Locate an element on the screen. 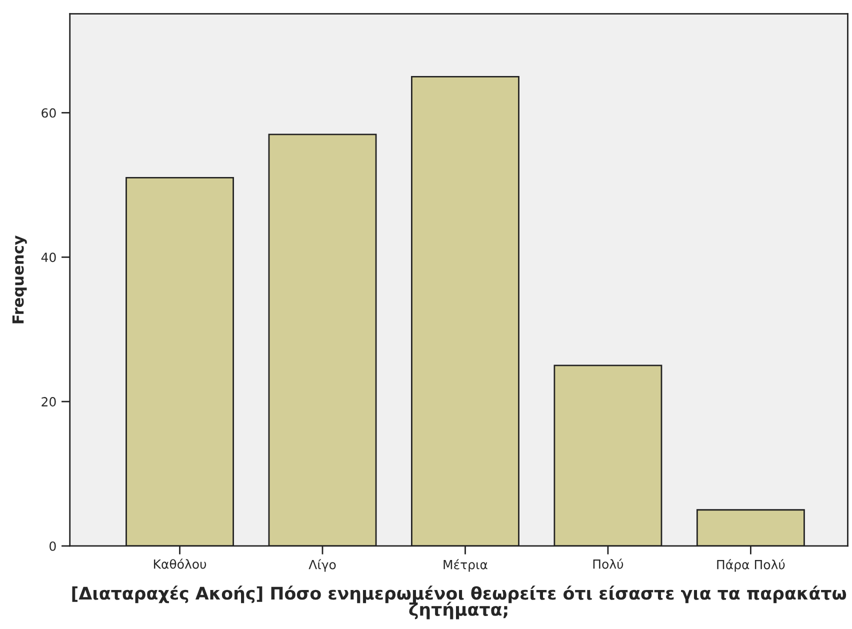  y-axis-title: Frequency is located at coordinates (19, 279).